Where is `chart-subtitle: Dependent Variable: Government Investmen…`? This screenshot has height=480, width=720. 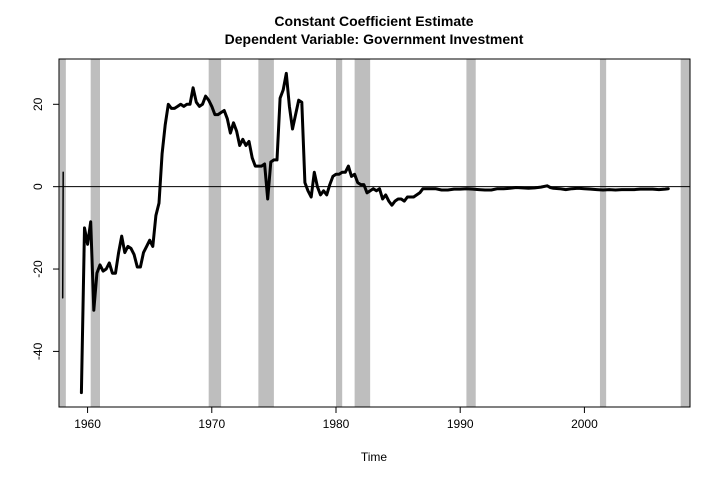
chart-subtitle: Dependent Variable: Government Investmen… is located at coordinates (374, 39).